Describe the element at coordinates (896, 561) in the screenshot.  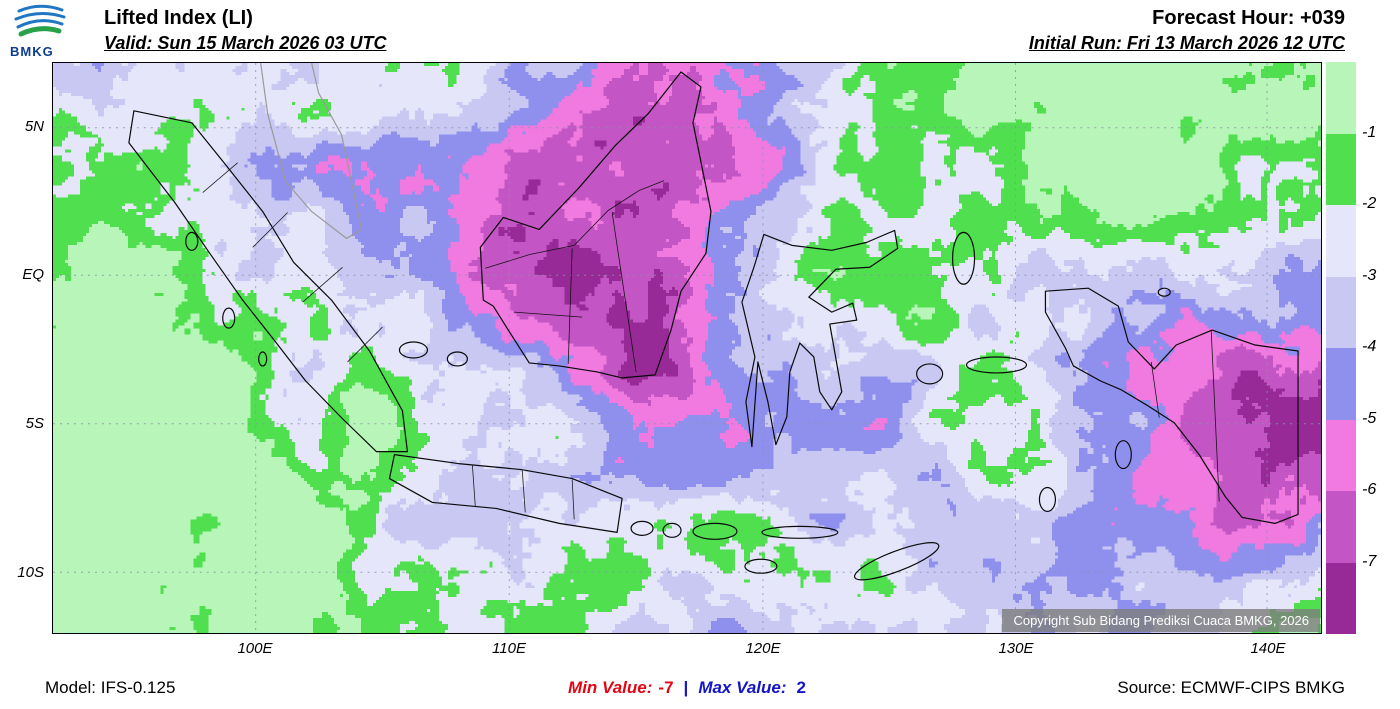
I see `timor-island` at that location.